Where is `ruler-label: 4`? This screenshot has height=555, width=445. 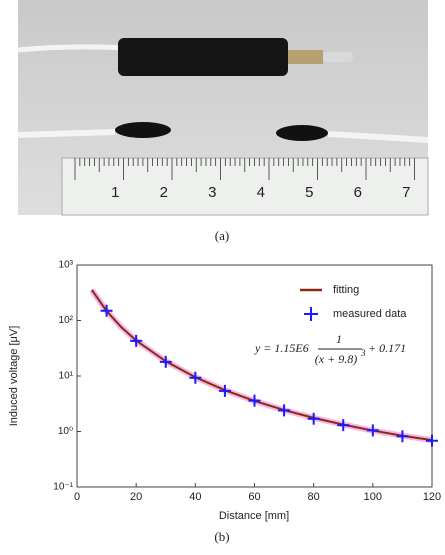 ruler-label: 4 is located at coordinates (261, 192).